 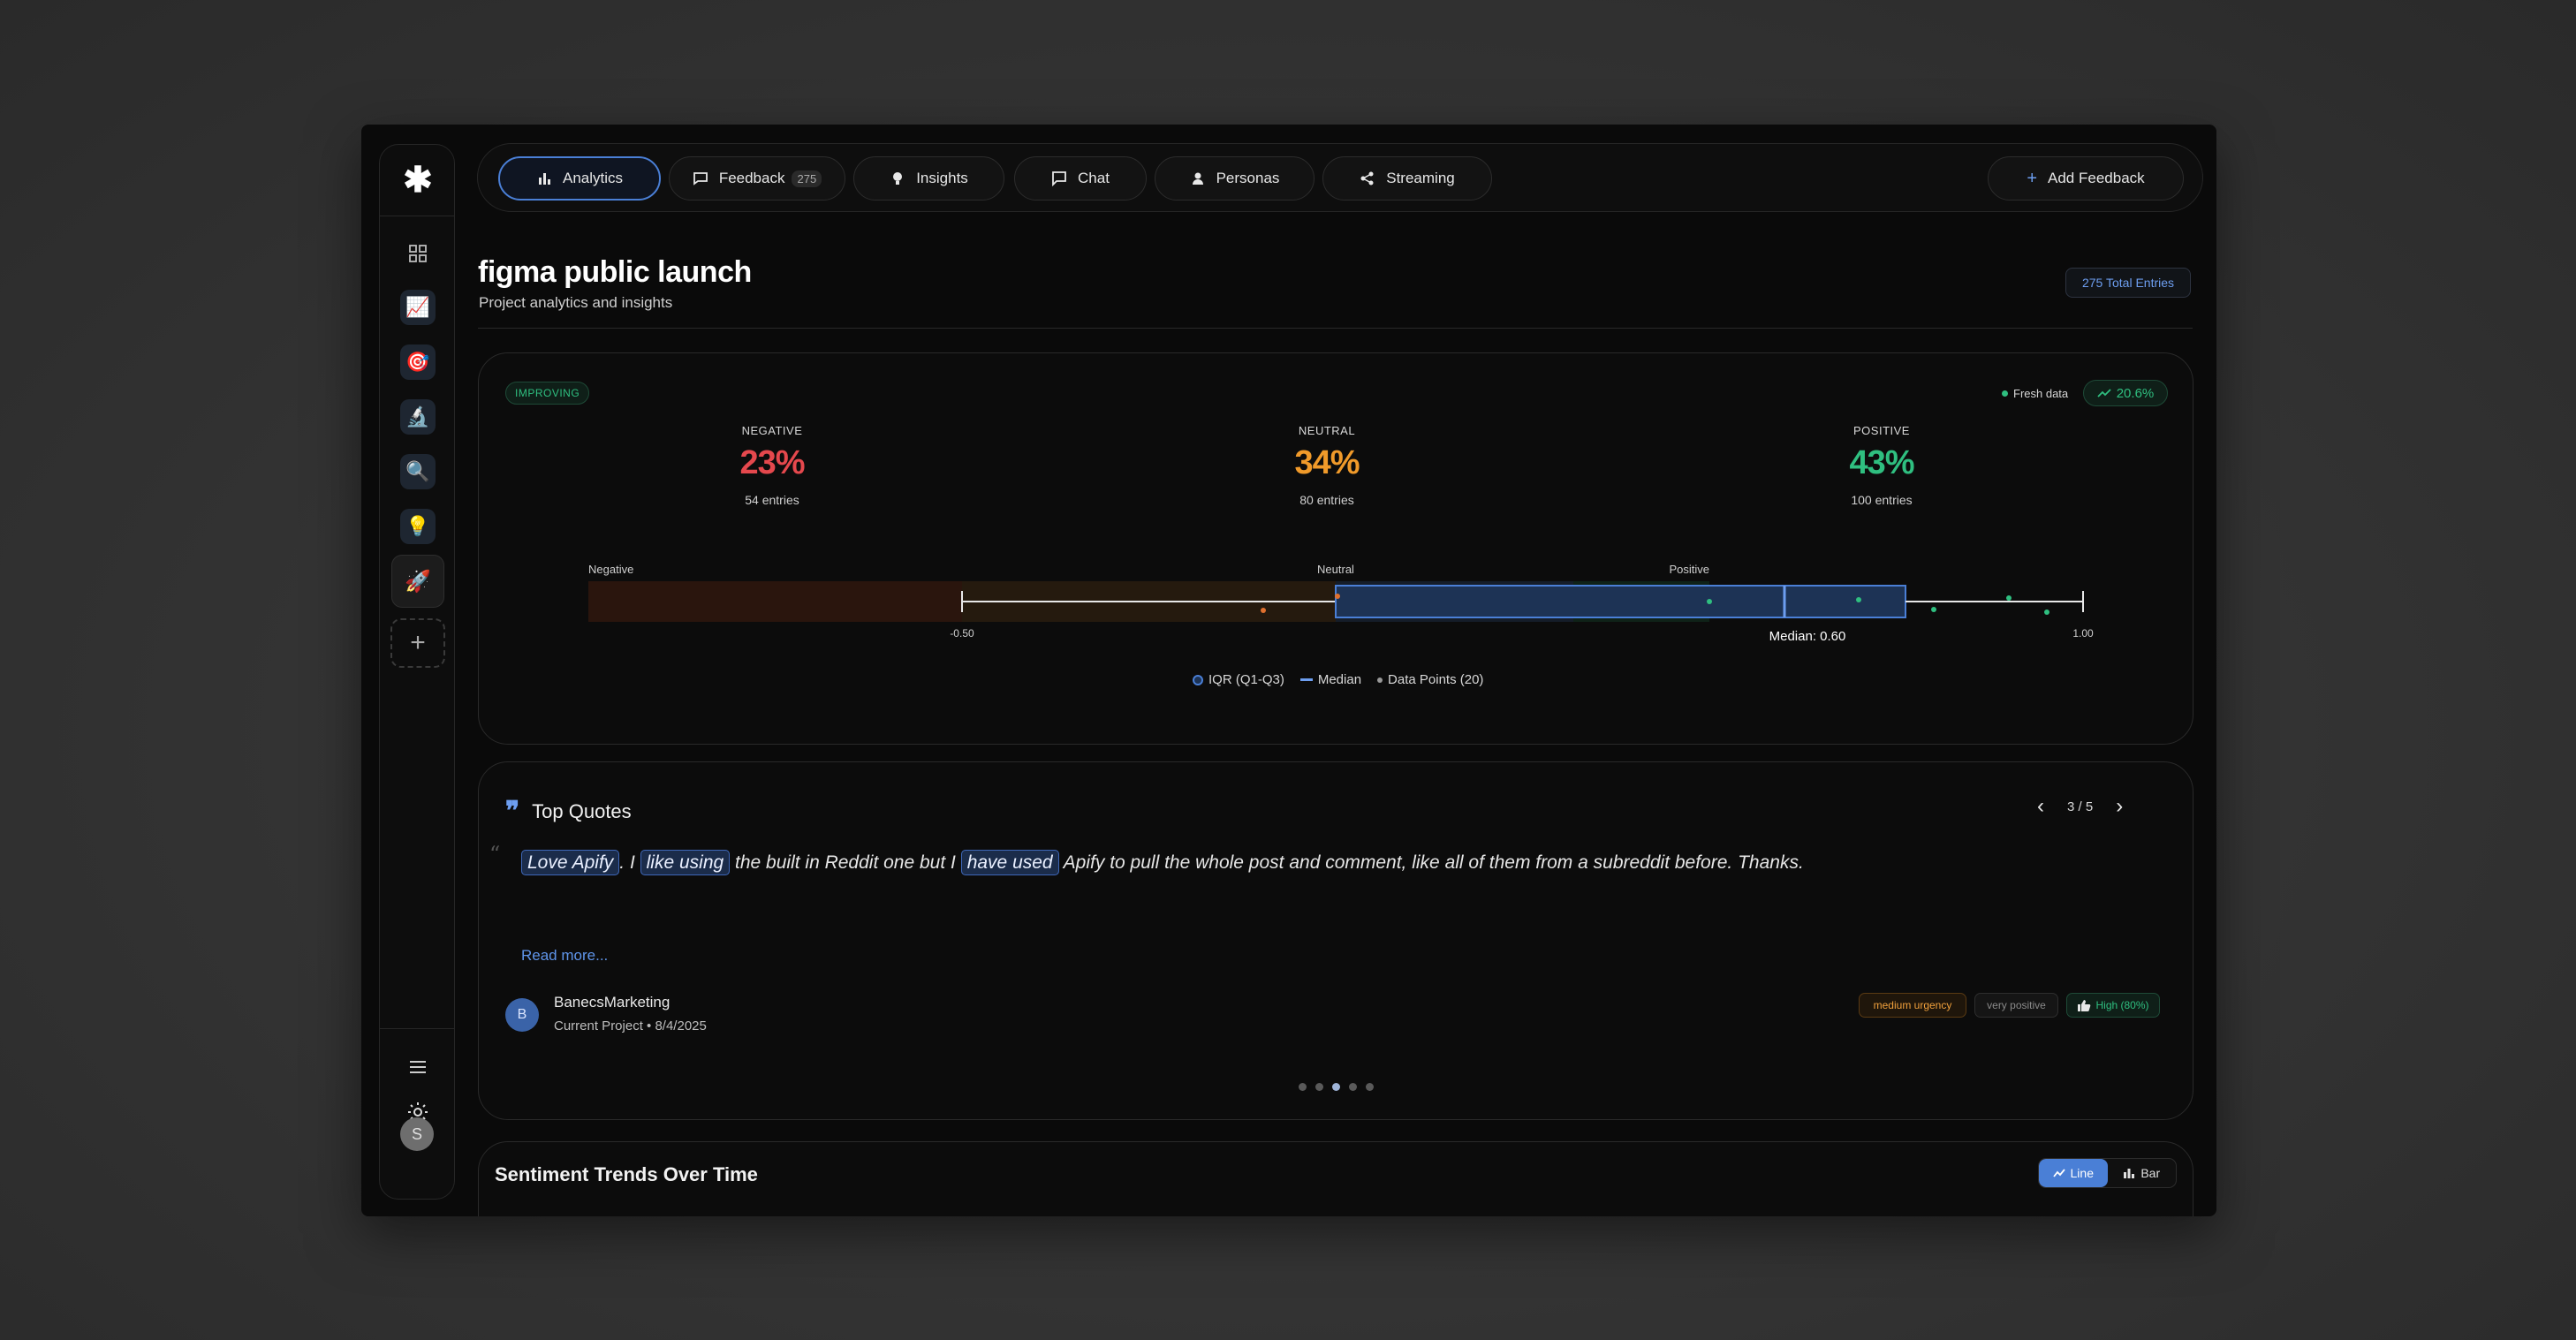 I want to click on bar-chart-icon, so click(x=2130, y=1173).